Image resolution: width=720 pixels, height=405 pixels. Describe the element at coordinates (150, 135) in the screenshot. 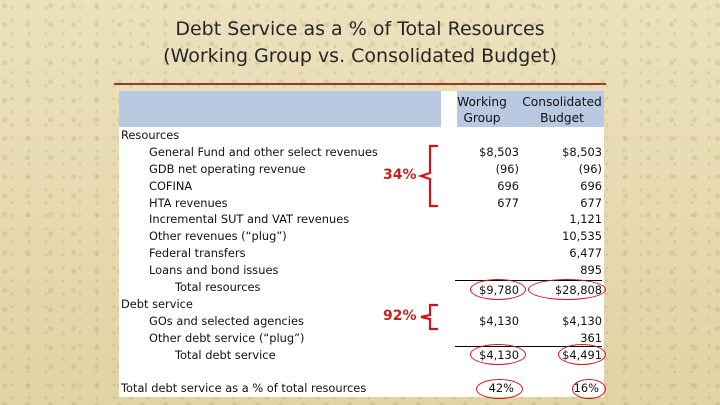

I see `row-label-resources: Resources` at that location.